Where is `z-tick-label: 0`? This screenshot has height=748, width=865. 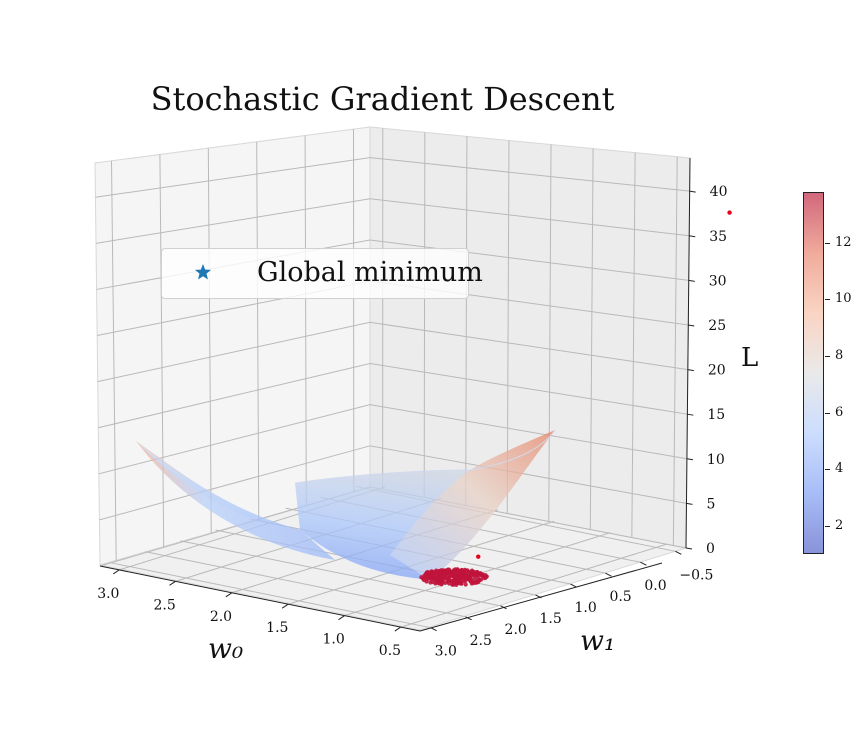
z-tick-label: 0 is located at coordinates (710, 549).